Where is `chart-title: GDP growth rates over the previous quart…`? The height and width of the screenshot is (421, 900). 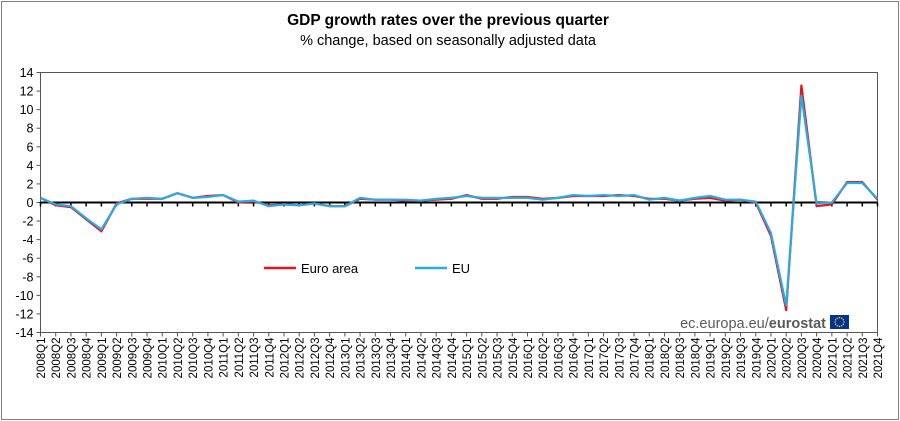
chart-title: GDP growth rates over the previous quart… is located at coordinates (448, 20).